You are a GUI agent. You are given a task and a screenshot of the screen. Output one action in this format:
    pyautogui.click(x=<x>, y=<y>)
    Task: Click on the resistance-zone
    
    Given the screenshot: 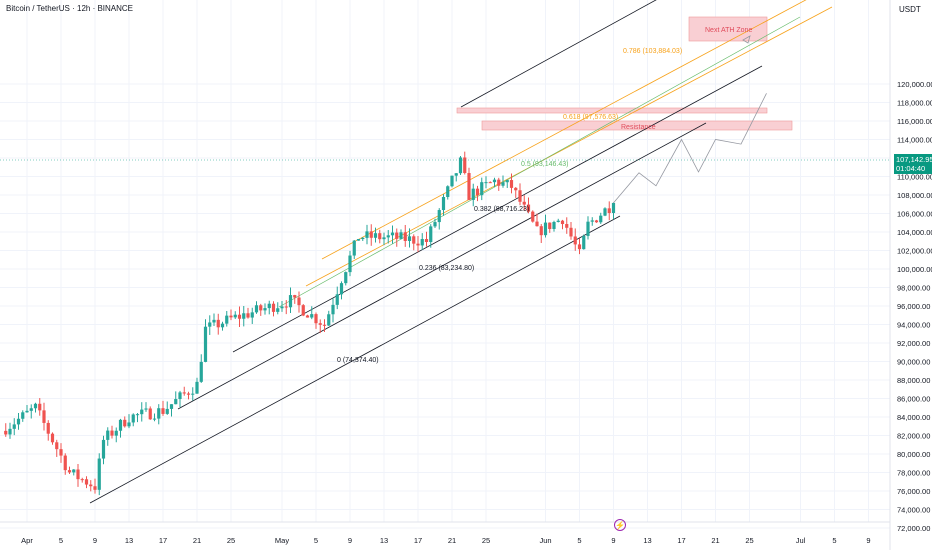 What is the action you would take?
    pyautogui.click(x=637, y=125)
    